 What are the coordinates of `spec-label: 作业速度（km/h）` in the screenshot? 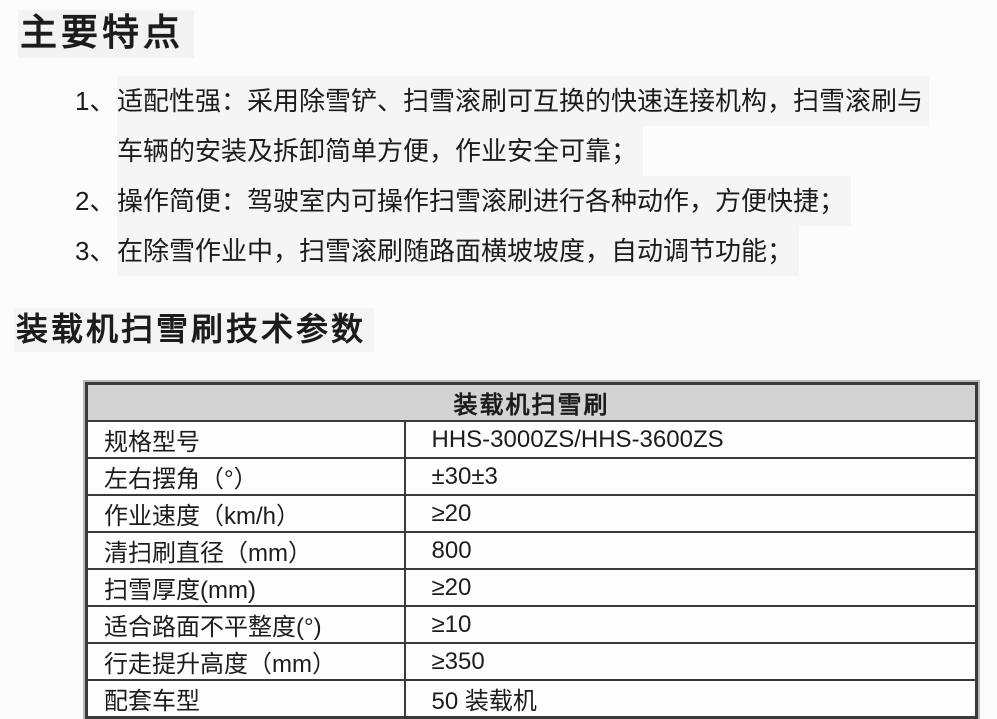 It's located at (245, 513).